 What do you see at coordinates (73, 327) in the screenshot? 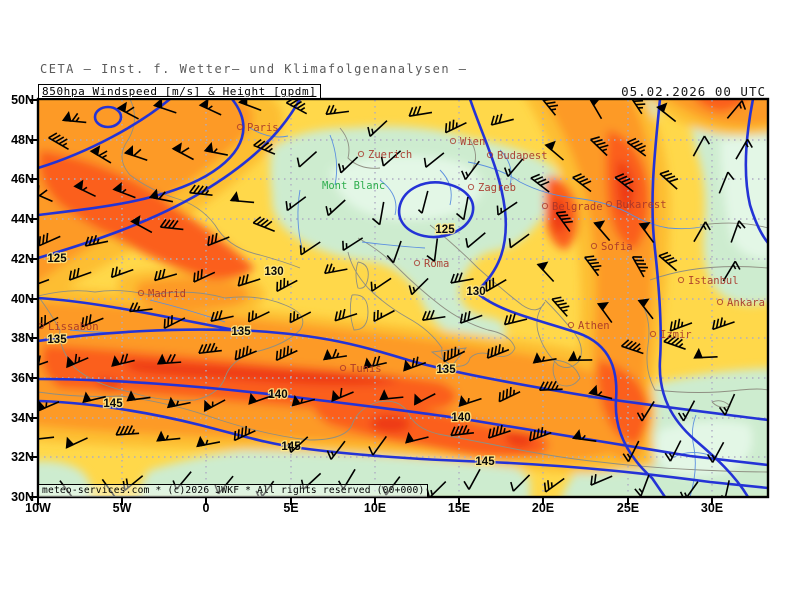
I see `city-label: Lissabon` at bounding box center [73, 327].